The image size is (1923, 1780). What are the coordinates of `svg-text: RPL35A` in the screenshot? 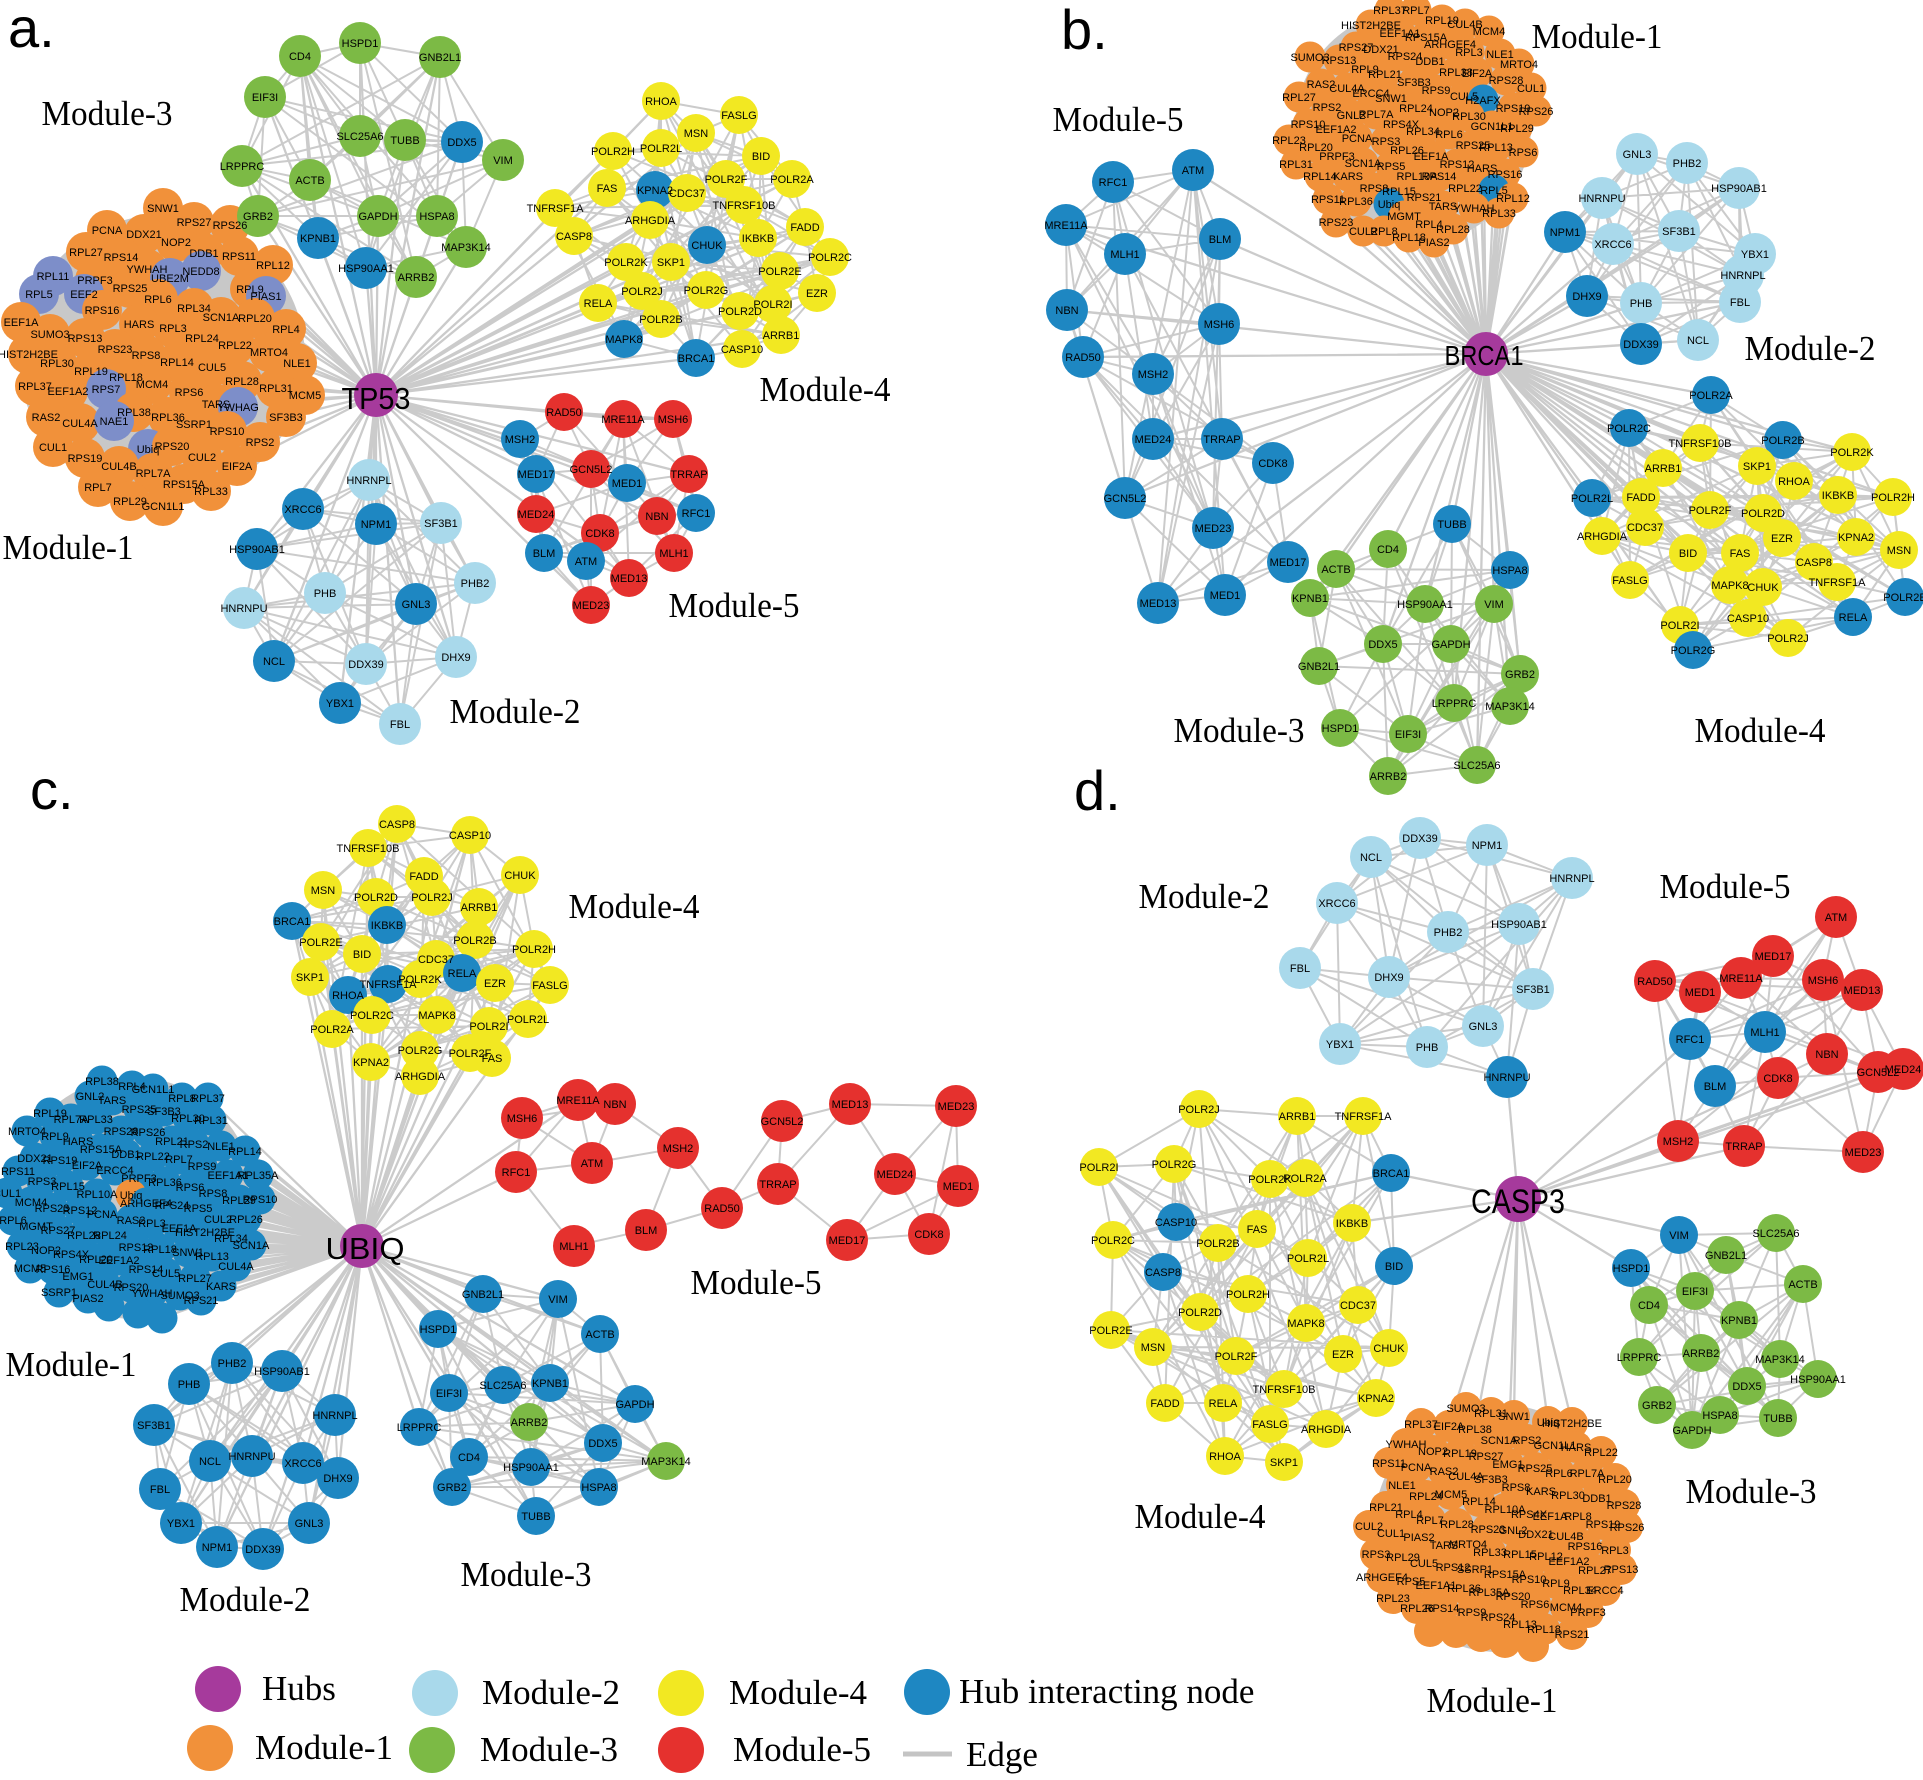 It's located at (259, 1176).